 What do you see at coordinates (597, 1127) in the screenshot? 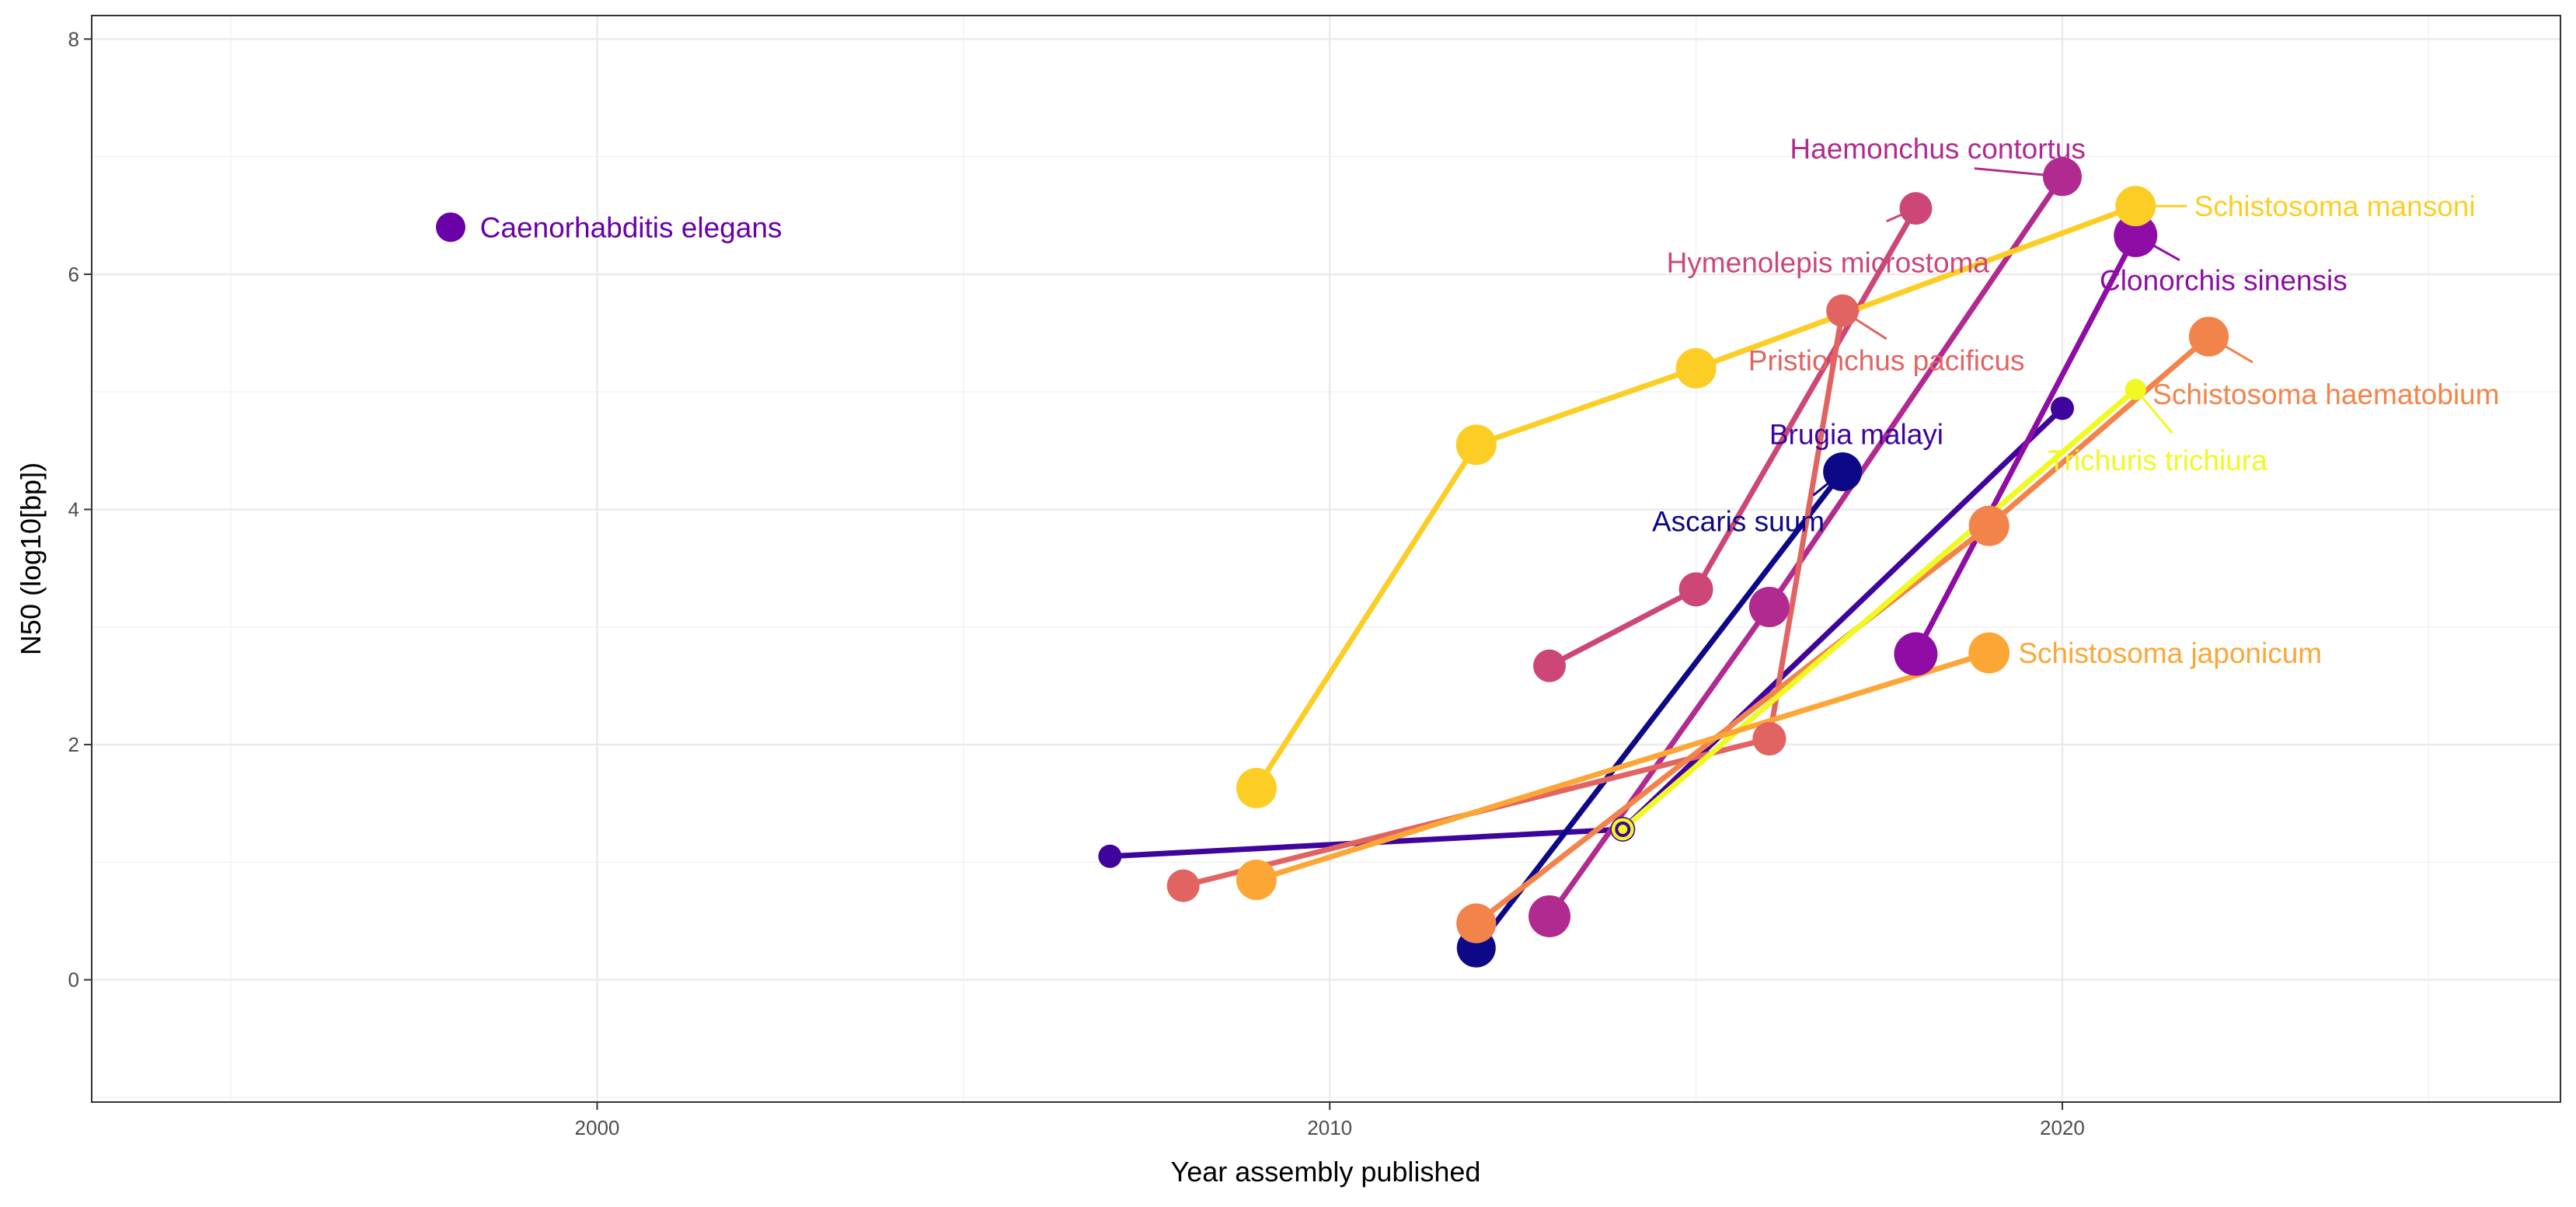
I see `x-tick-label-2000: 2000` at bounding box center [597, 1127].